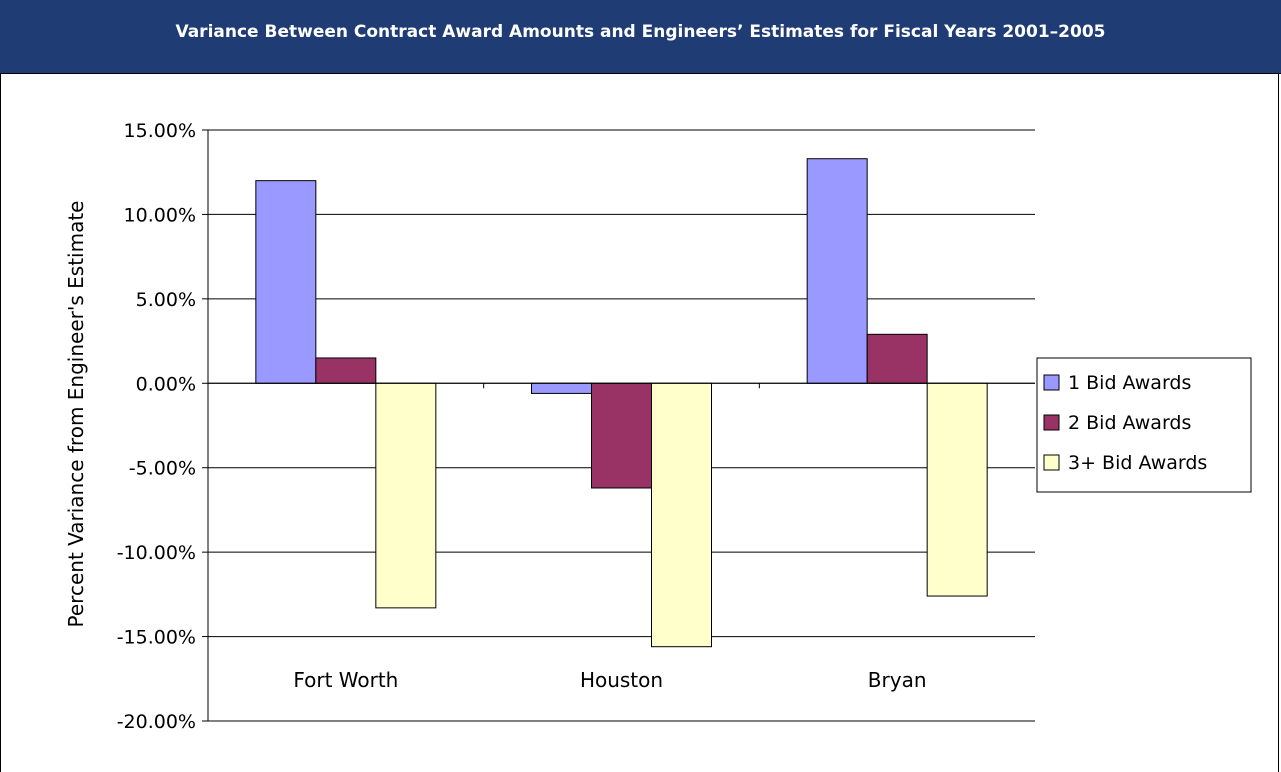 The width and height of the screenshot is (1281, 772). Describe the element at coordinates (1137, 463) in the screenshot. I see `legend-label: 3+ Bid Awards` at that location.